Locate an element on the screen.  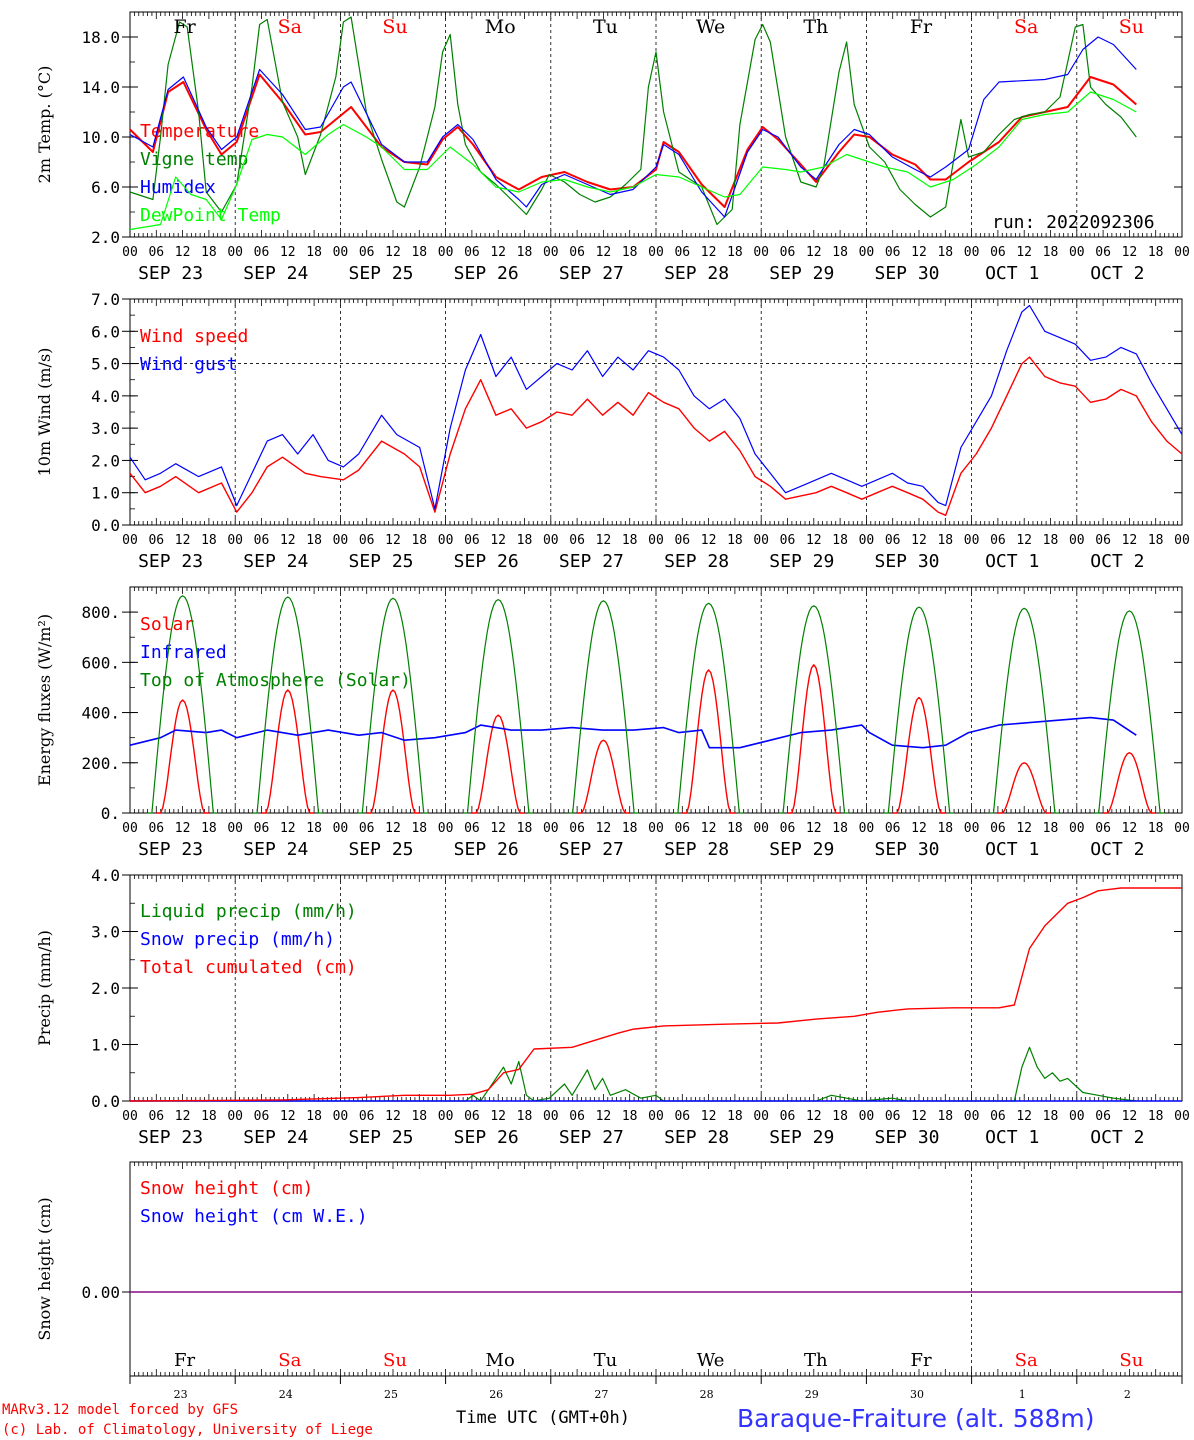
station-name: Baraque-Fraiture (alt. 588m) is located at coordinates (916, 1418).